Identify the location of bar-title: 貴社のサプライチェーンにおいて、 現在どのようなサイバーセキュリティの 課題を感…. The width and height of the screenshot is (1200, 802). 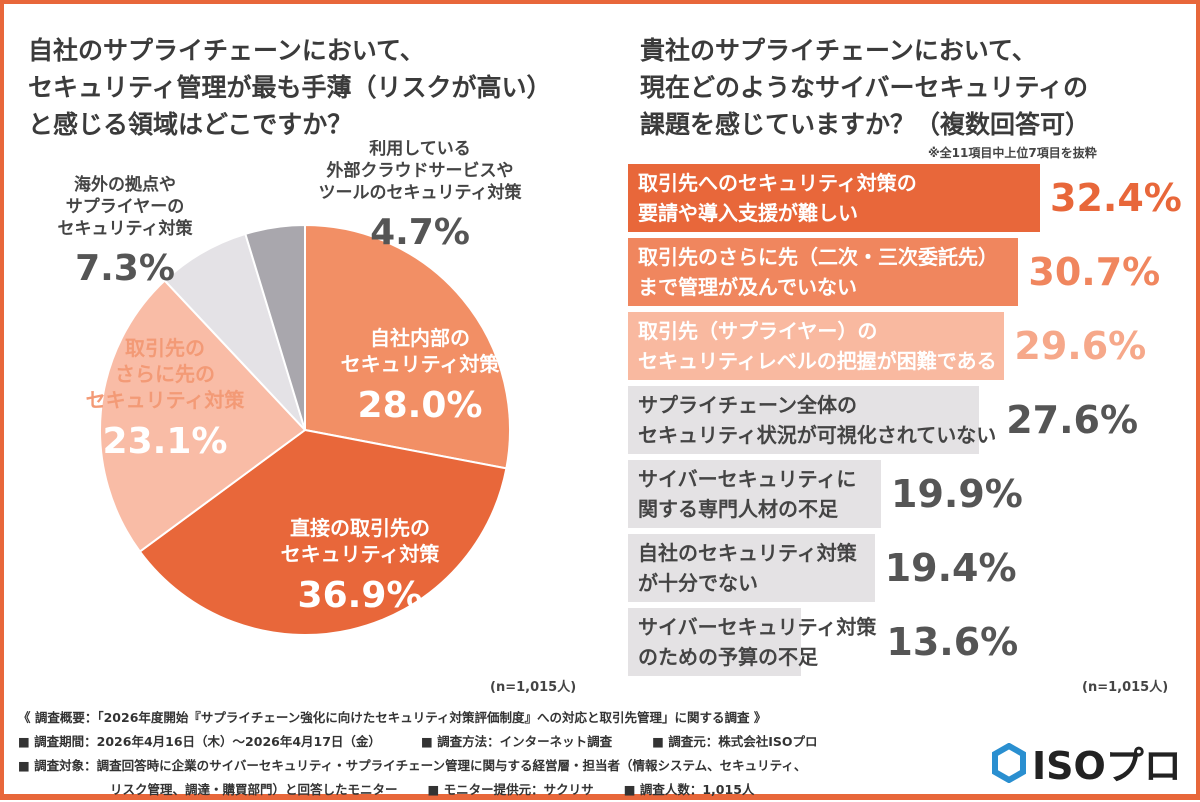
(865, 87).